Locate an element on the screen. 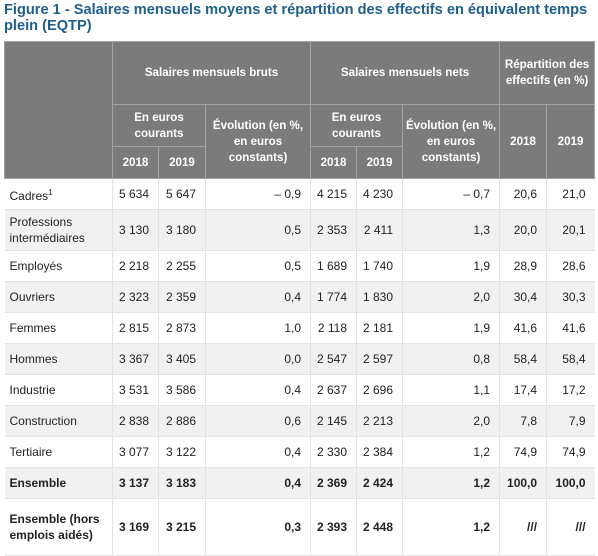  row-label: Employés is located at coordinates (58, 266).